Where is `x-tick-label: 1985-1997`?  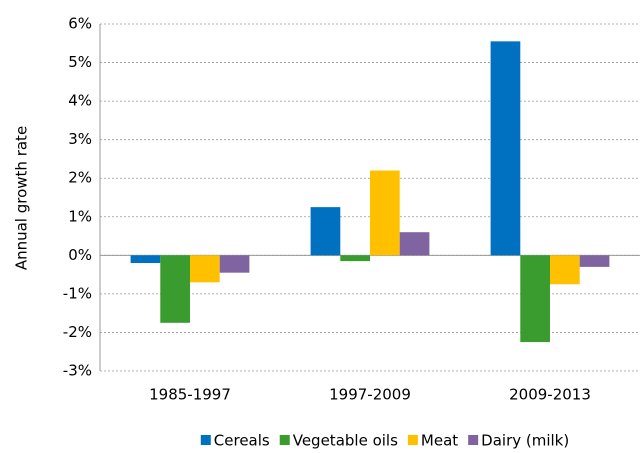 x-tick-label: 1985-1997 is located at coordinates (190, 395).